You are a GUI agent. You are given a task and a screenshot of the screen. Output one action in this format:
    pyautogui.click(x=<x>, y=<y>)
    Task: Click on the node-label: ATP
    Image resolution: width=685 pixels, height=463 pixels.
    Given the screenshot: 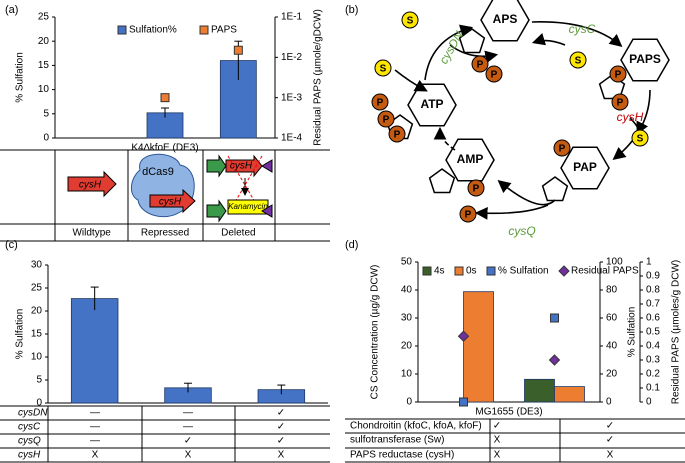 What is the action you would take?
    pyautogui.click(x=431, y=104)
    